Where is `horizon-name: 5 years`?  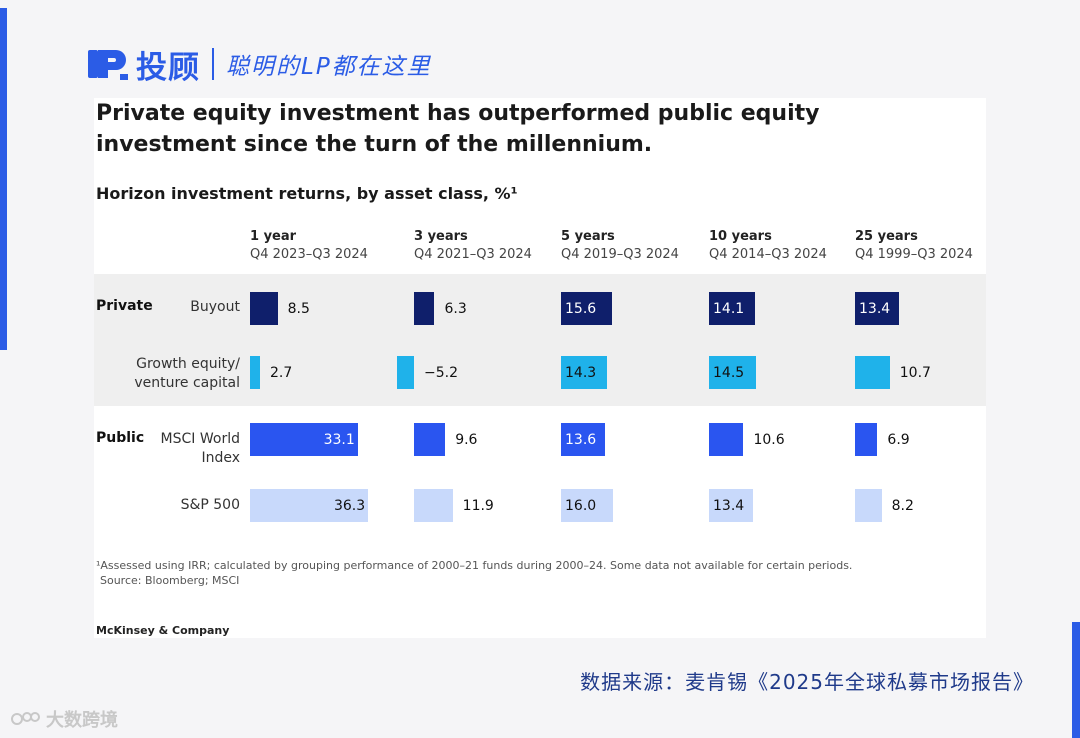 horizon-name: 5 years is located at coordinates (588, 236).